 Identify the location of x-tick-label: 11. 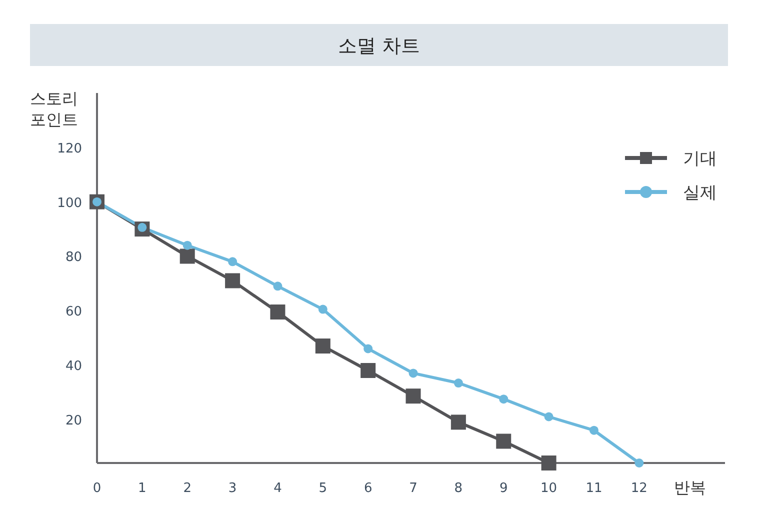
(594, 488).